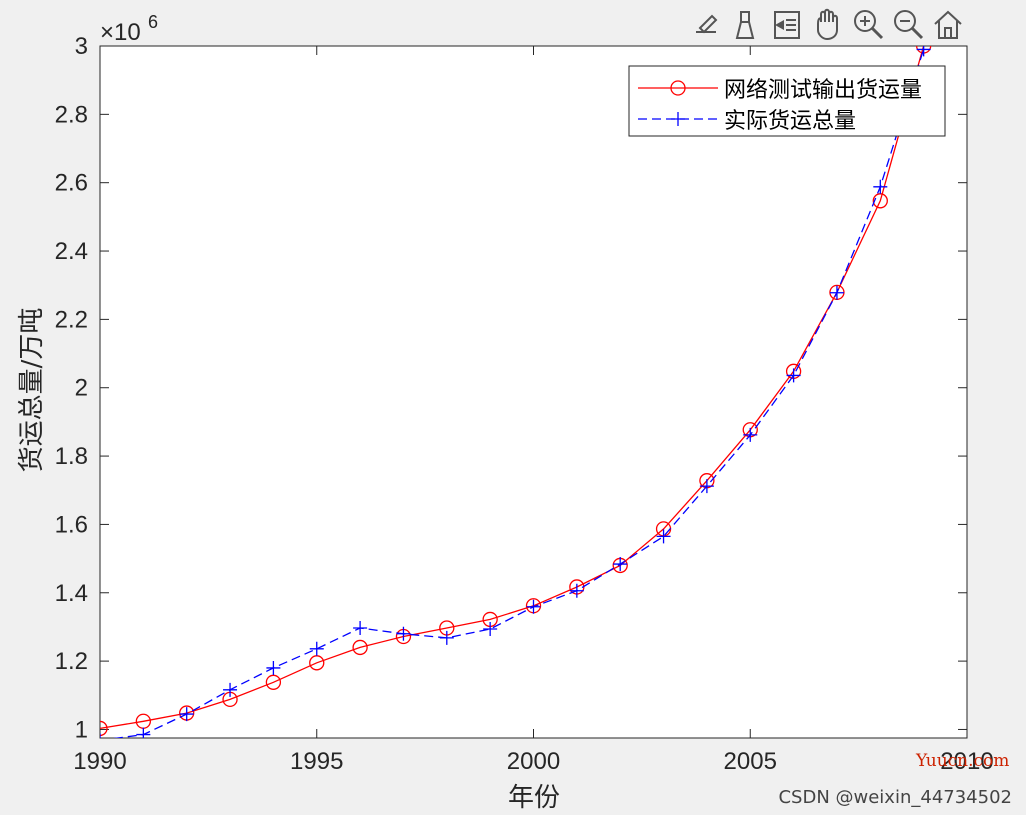  I want to click on x-tick-label: 1995, so click(316, 761).